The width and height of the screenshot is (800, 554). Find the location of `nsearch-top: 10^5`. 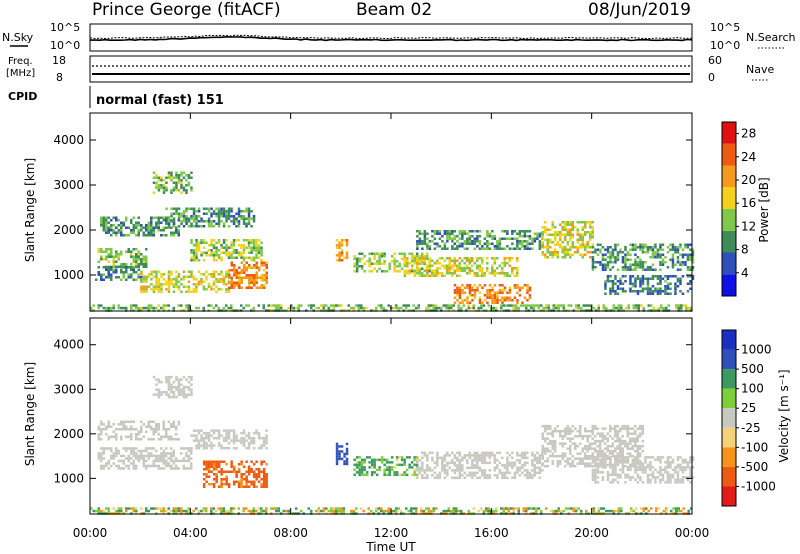

nsearch-top: 10^5 is located at coordinates (725, 27).